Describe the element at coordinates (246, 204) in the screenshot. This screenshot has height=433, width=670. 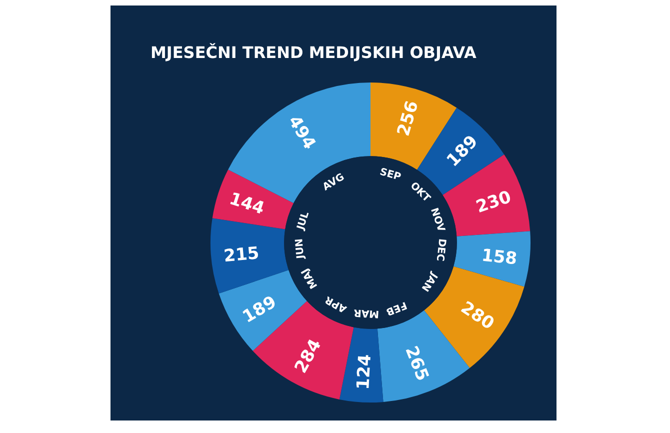
I see `data-label: 144` at that location.